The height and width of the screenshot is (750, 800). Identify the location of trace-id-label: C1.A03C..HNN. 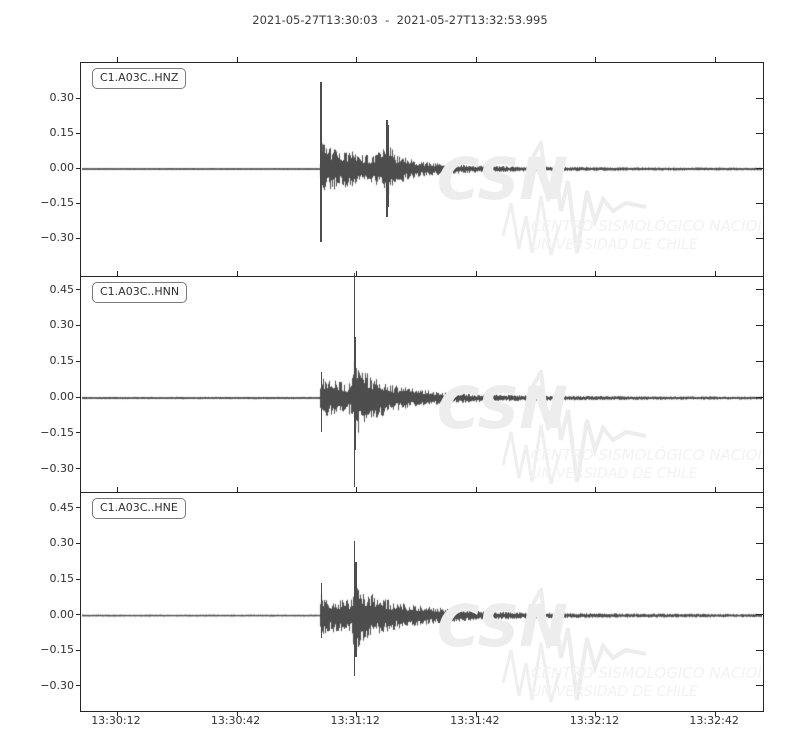
(140, 292).